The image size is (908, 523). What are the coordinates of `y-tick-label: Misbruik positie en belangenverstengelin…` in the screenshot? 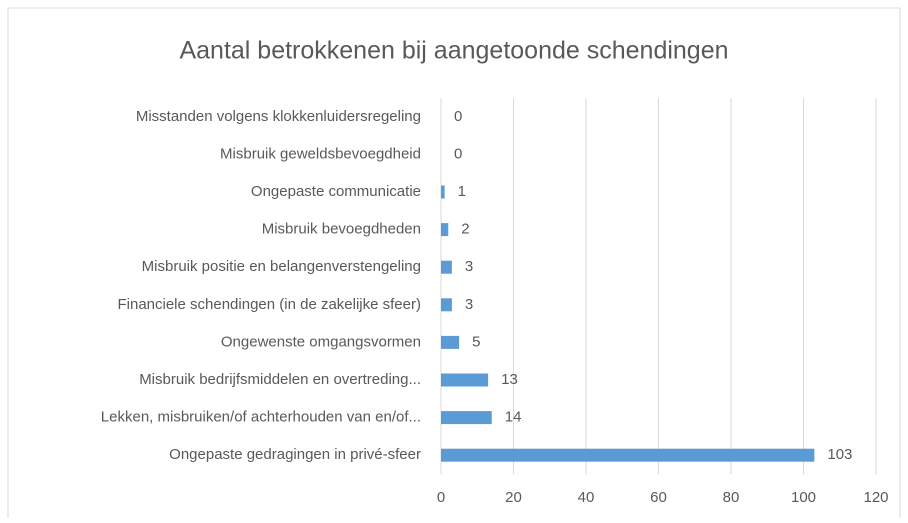 It's located at (281, 266).